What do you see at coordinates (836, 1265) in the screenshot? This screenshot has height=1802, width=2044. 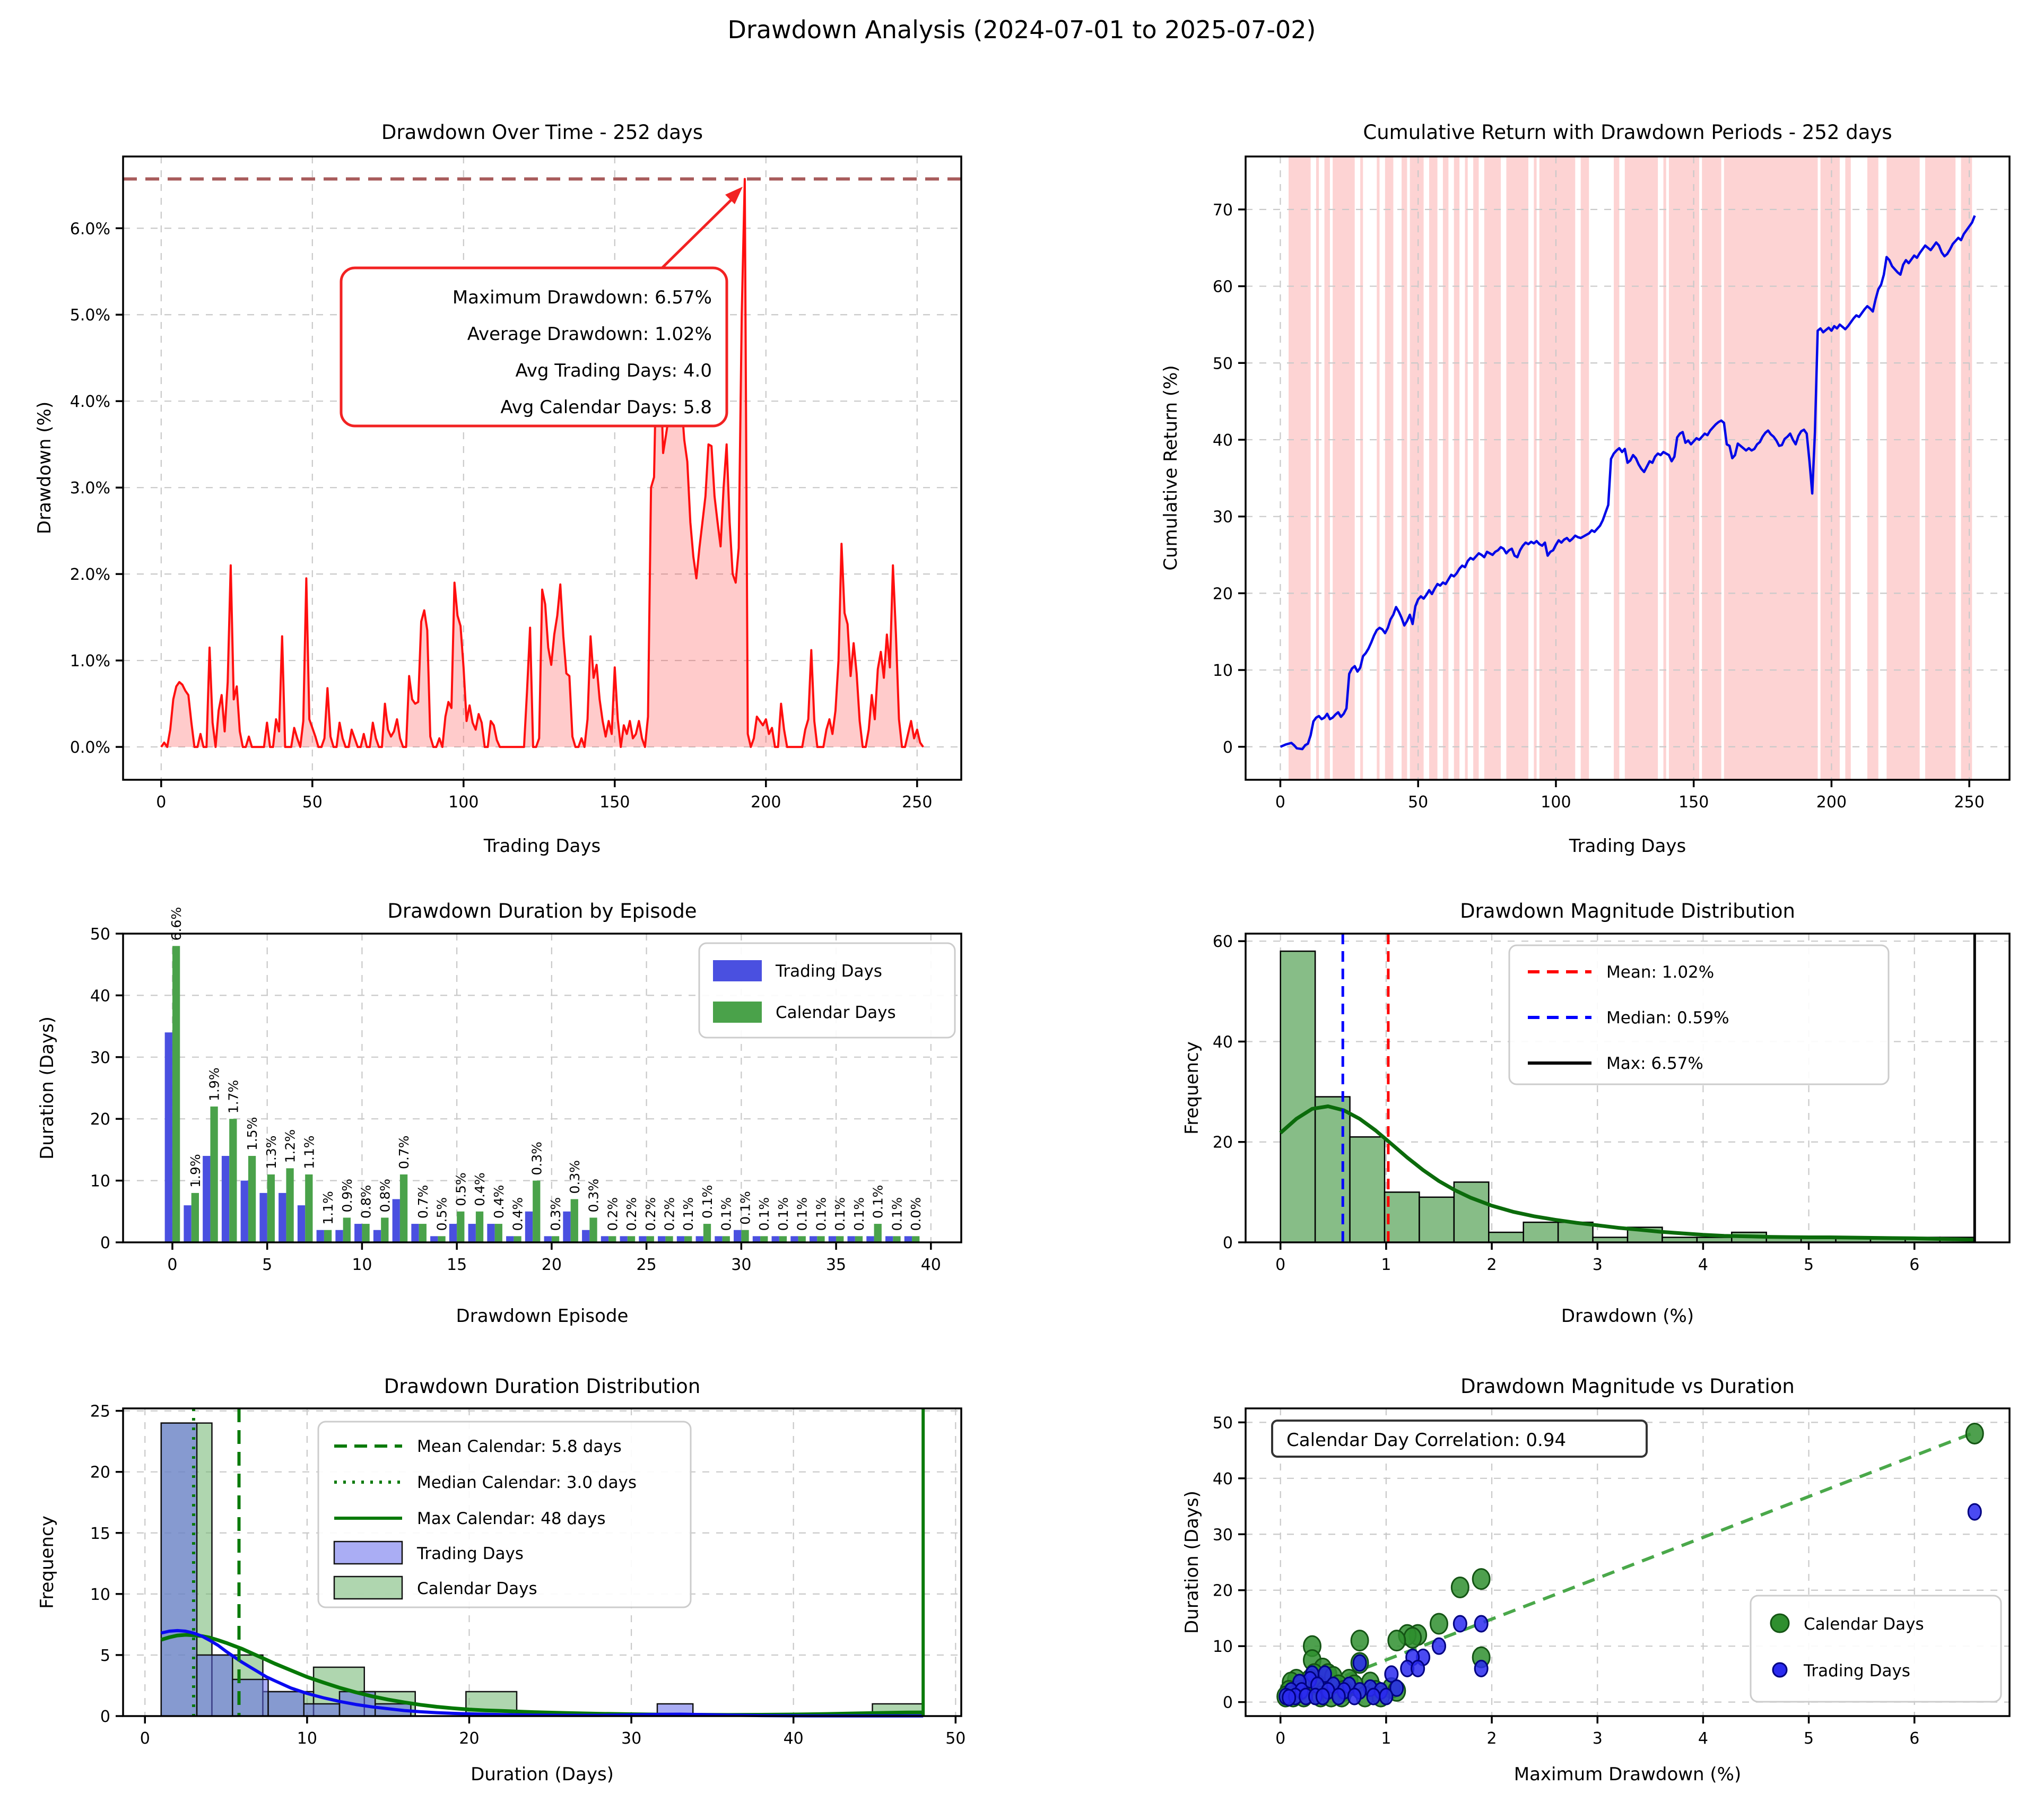 I see `svg-text: 35` at bounding box center [836, 1265].